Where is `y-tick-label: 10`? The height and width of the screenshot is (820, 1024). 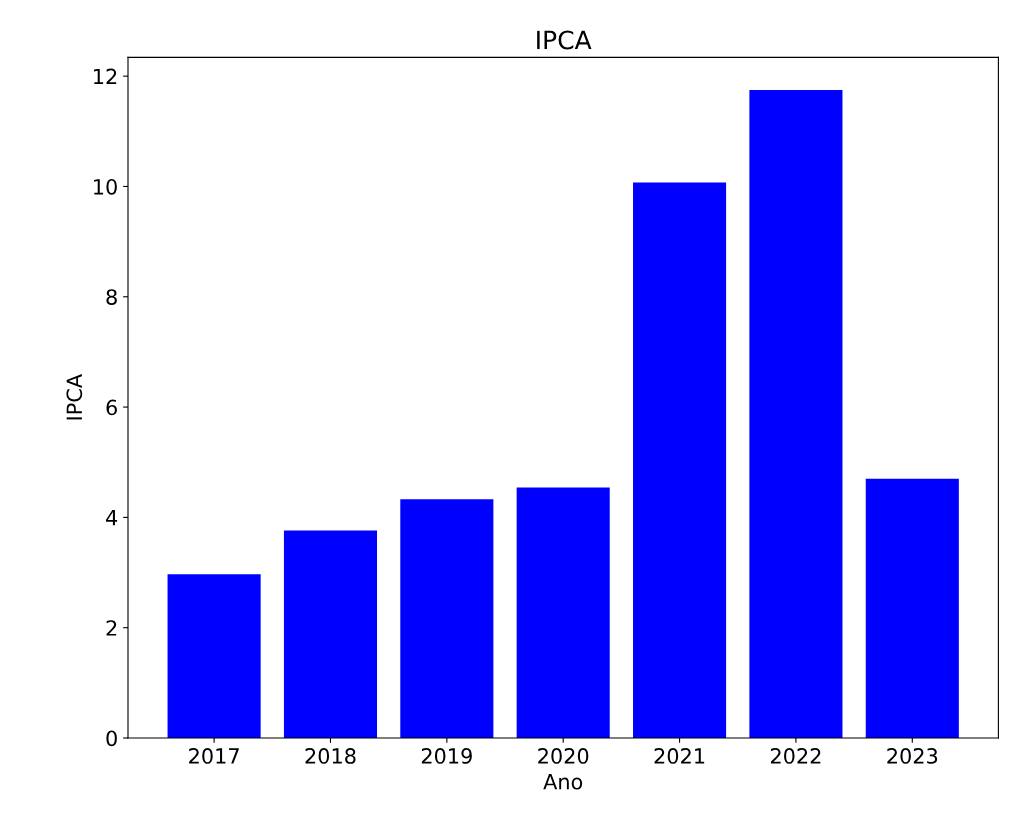
y-tick-label: 10 is located at coordinates (105, 186).